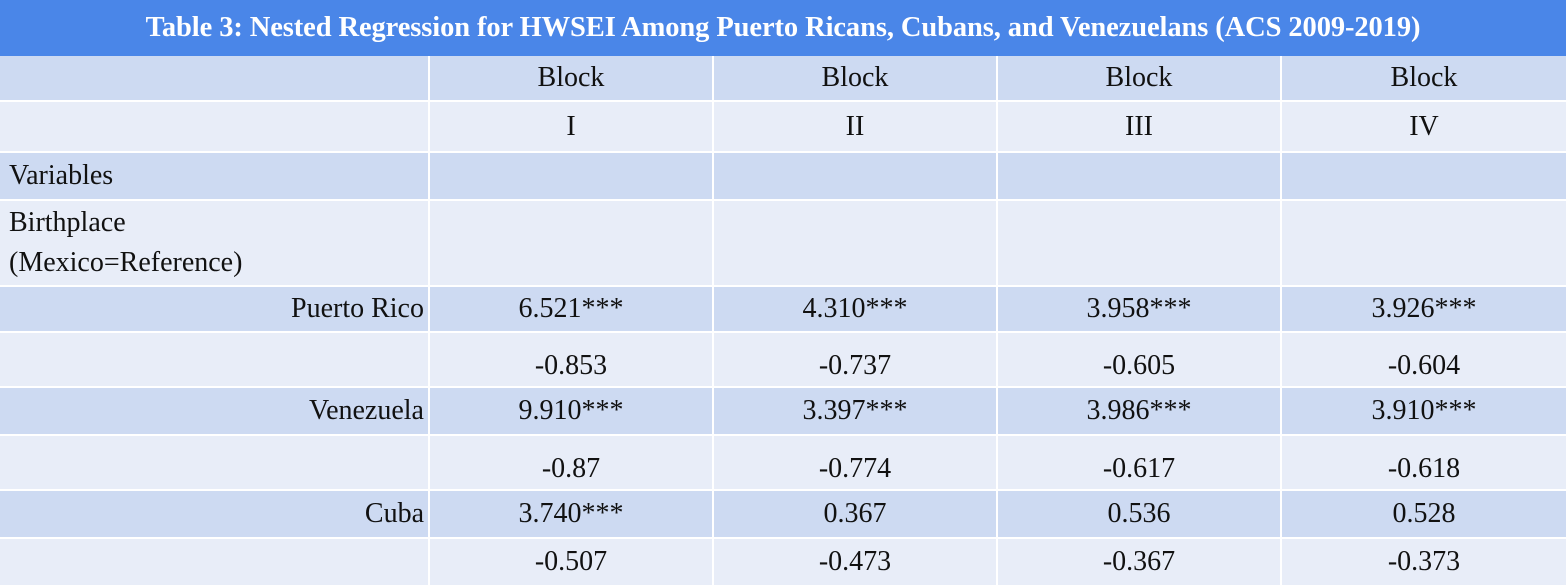 This screenshot has height=587, width=1566. Describe the element at coordinates (215, 411) in the screenshot. I see `row-label-venezuela: Venezuela` at that location.